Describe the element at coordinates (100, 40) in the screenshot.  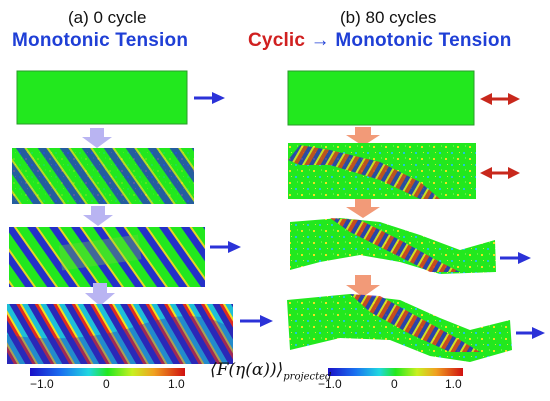
I see `heading-left: Monotonic Tension` at that location.